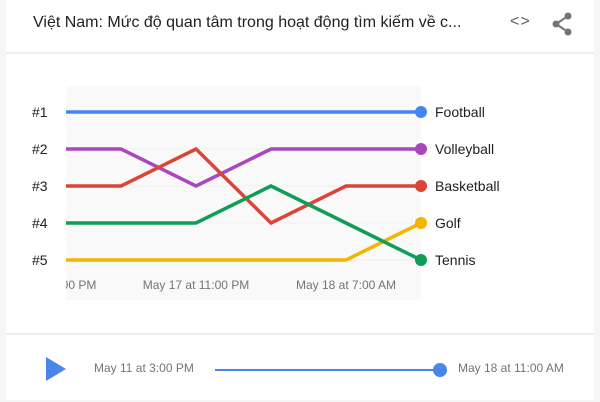 Image resolution: width=600 pixels, height=402 pixels. Describe the element at coordinates (56, 369) in the screenshot. I see `play-icon` at that location.